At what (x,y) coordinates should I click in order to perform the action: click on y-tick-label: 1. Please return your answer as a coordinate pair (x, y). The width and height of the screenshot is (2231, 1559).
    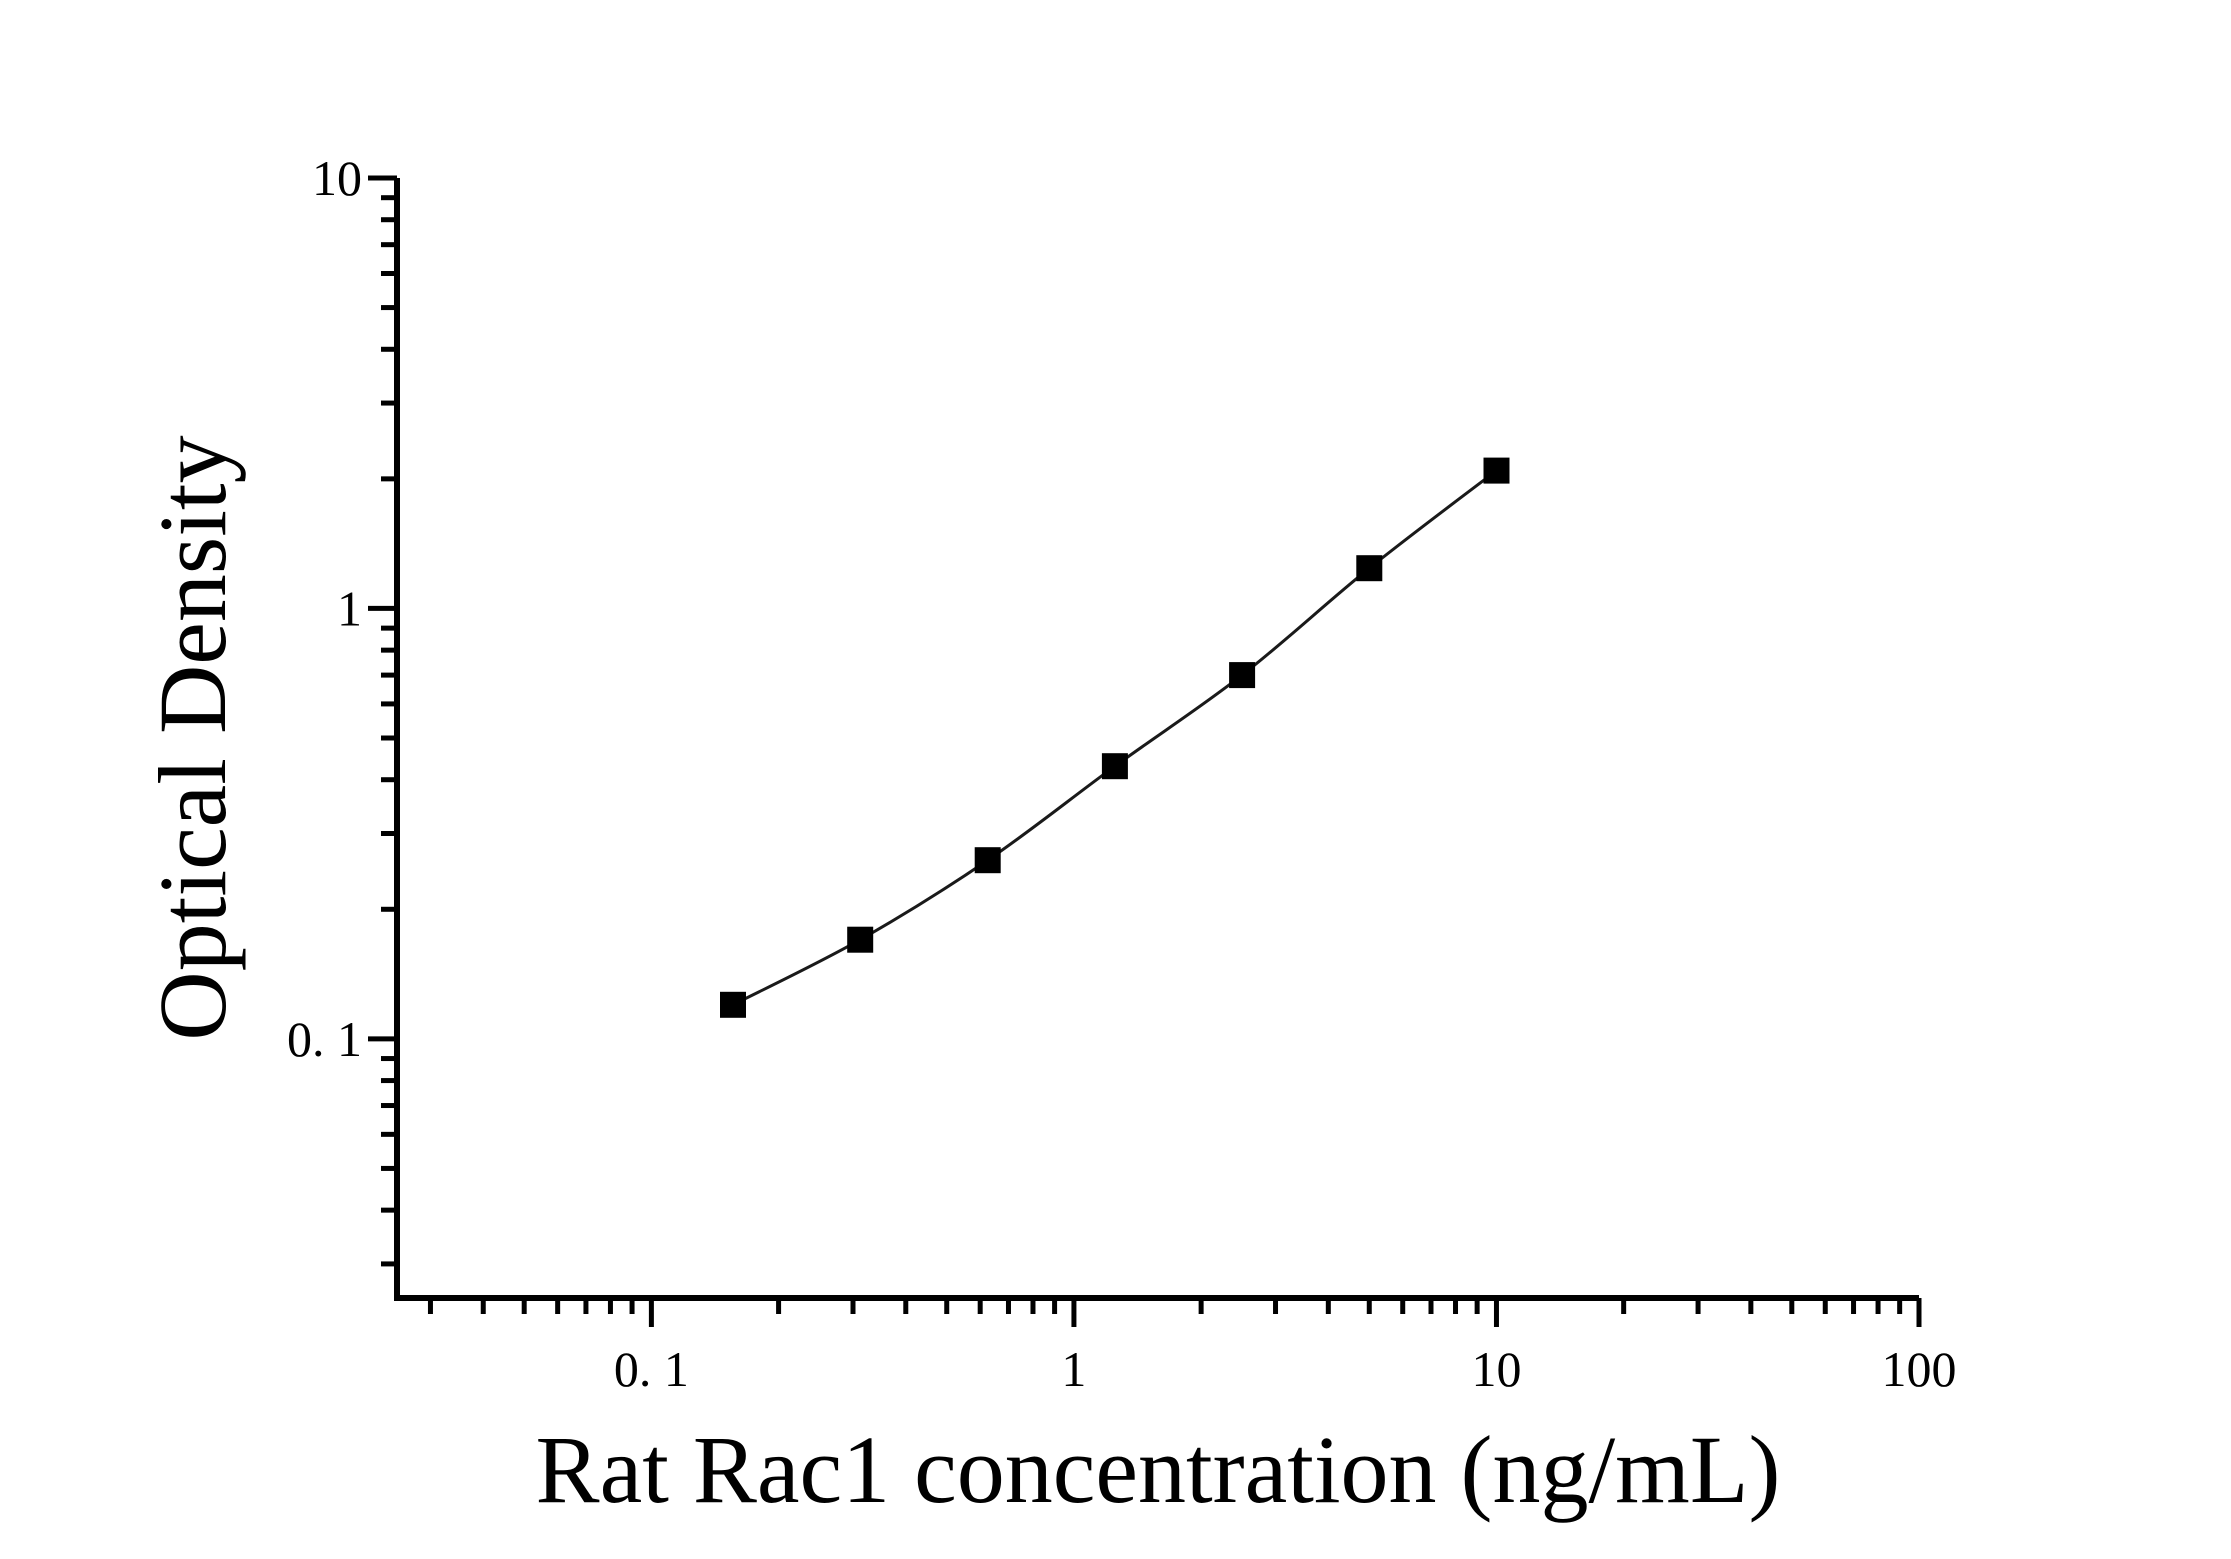
    Looking at the image, I should click on (349, 608).